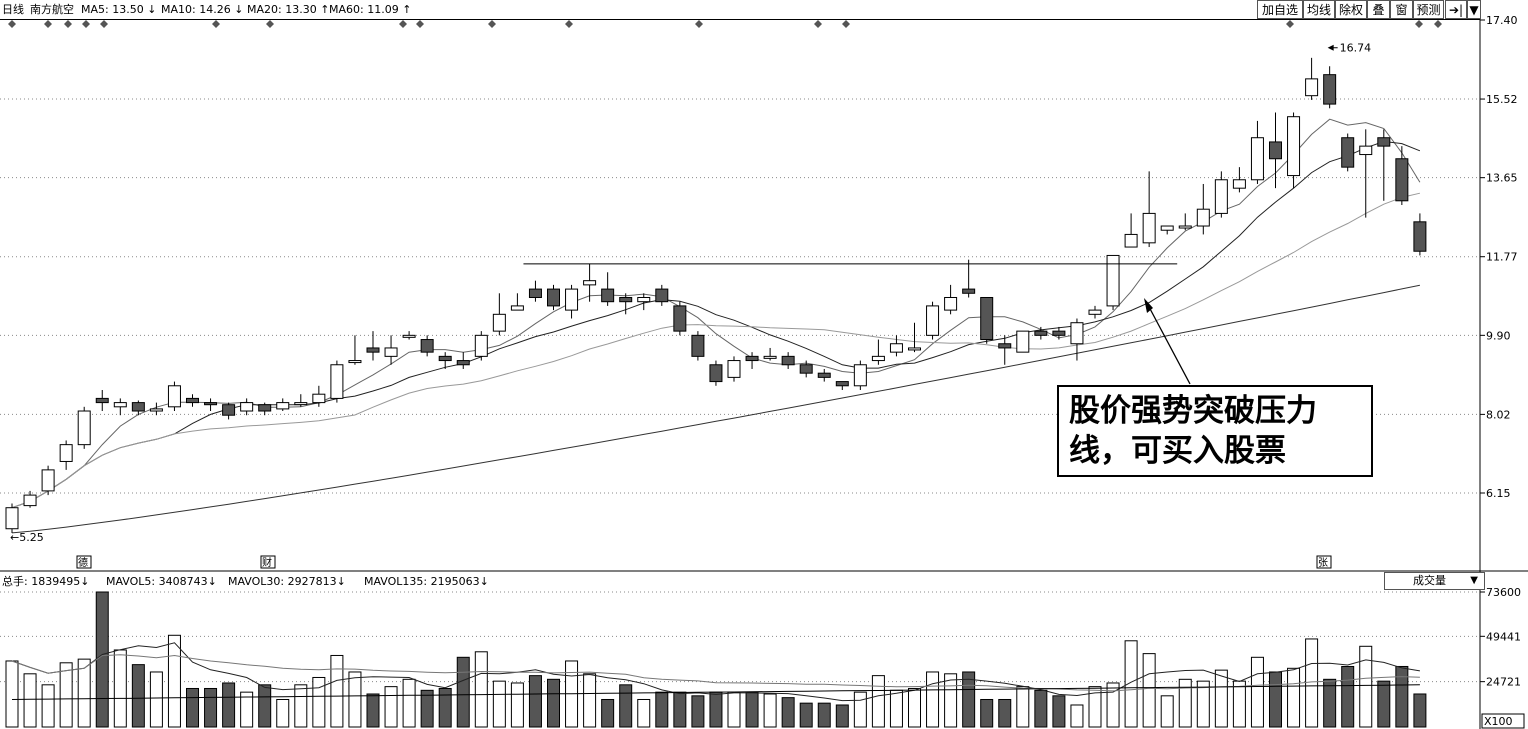 Image resolution: width=1528 pixels, height=729 pixels. I want to click on chevron-down-icon: ▼, so click(1474, 580).